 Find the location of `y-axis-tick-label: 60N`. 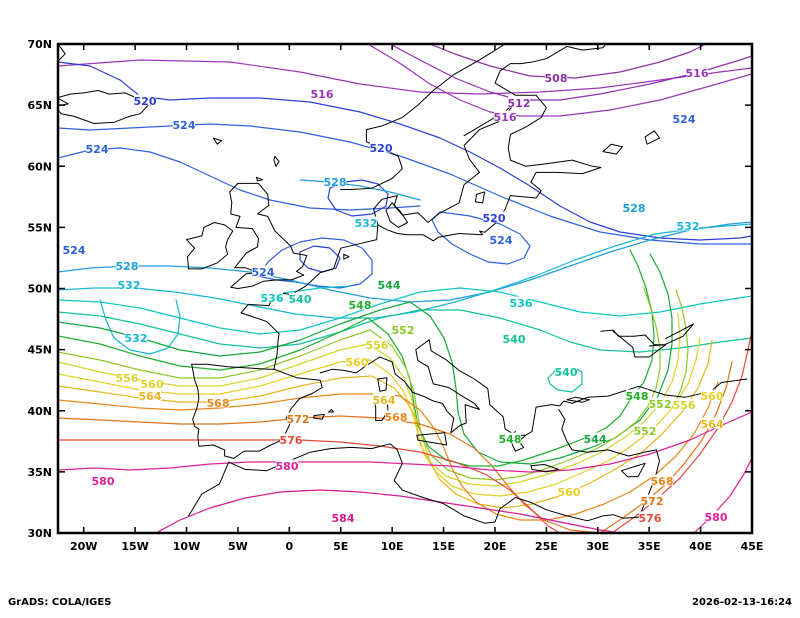

y-axis-tick-label: 60N is located at coordinates (39, 166).